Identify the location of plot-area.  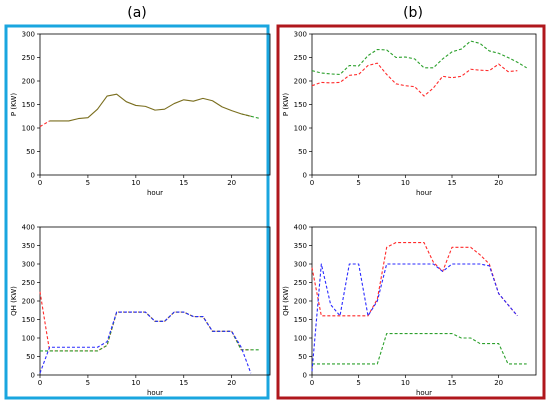
(155, 104).